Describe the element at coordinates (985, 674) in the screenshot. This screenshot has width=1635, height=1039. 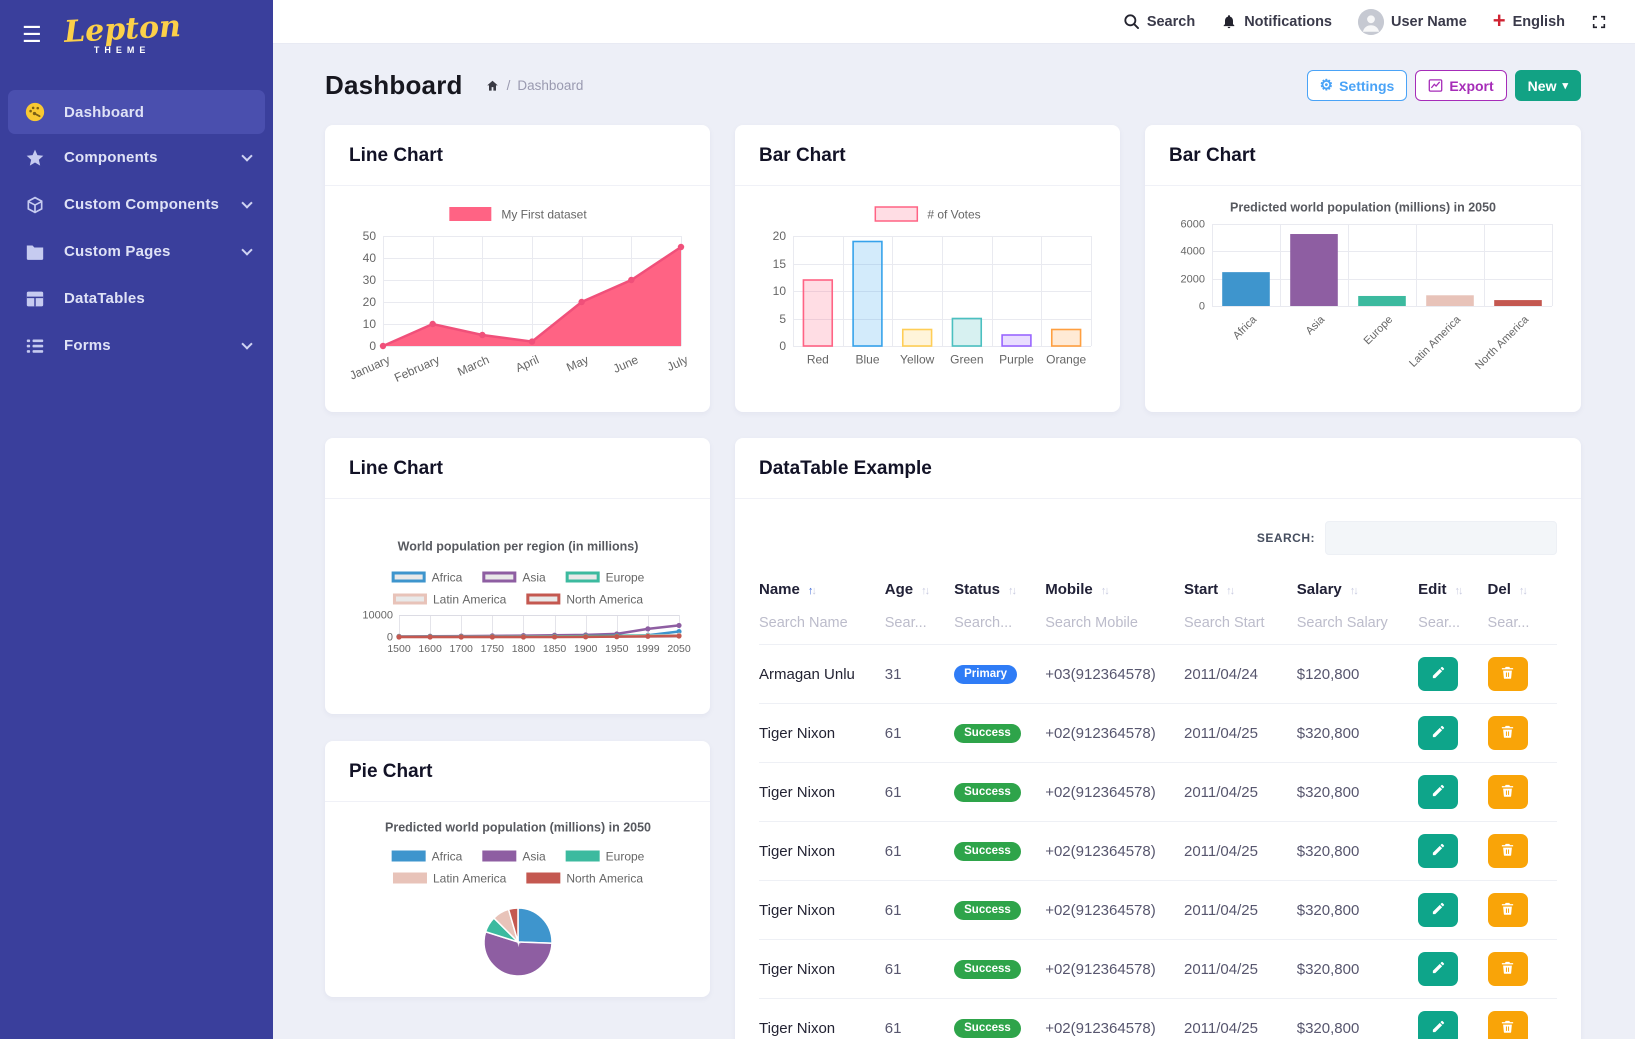
I see `status-badge: Primary` at that location.